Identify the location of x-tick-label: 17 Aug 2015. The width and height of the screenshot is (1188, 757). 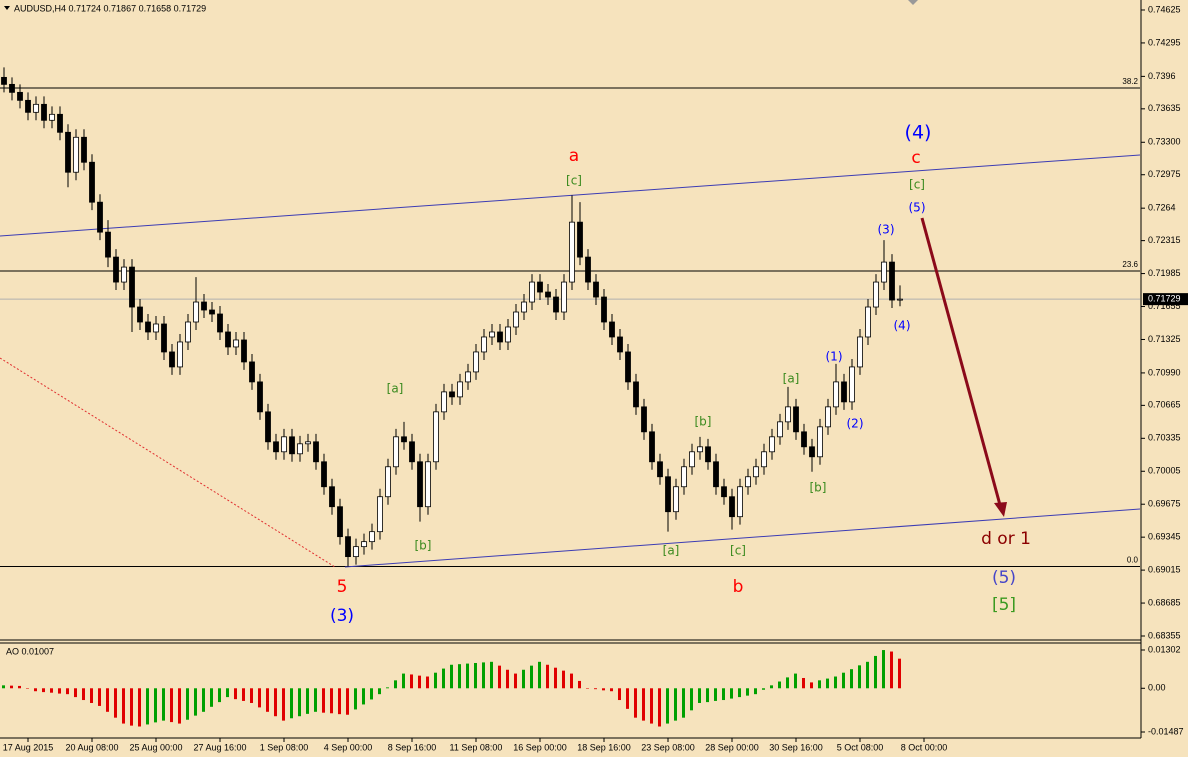
(28, 747).